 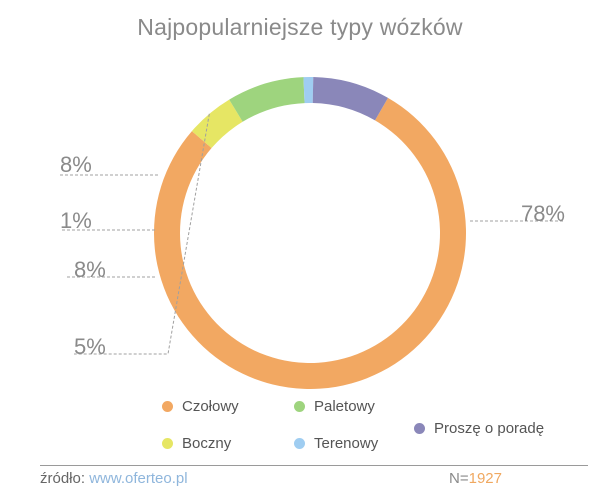 What do you see at coordinates (142, 234) in the screenshot?
I see `leader-line-boczny` at bounding box center [142, 234].